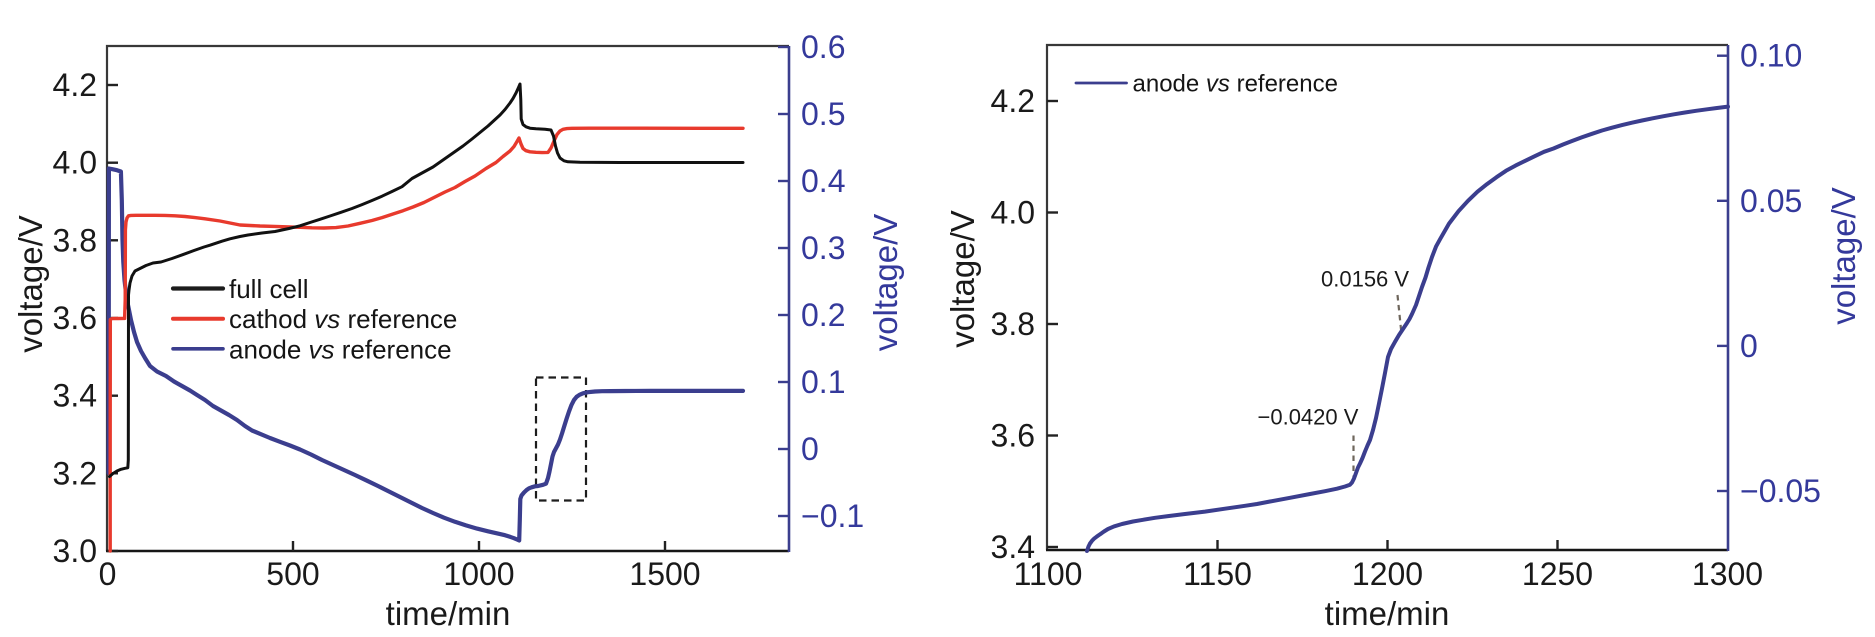  Describe the element at coordinates (1780, 491) in the screenshot. I see `svg-text: −0.05` at that location.